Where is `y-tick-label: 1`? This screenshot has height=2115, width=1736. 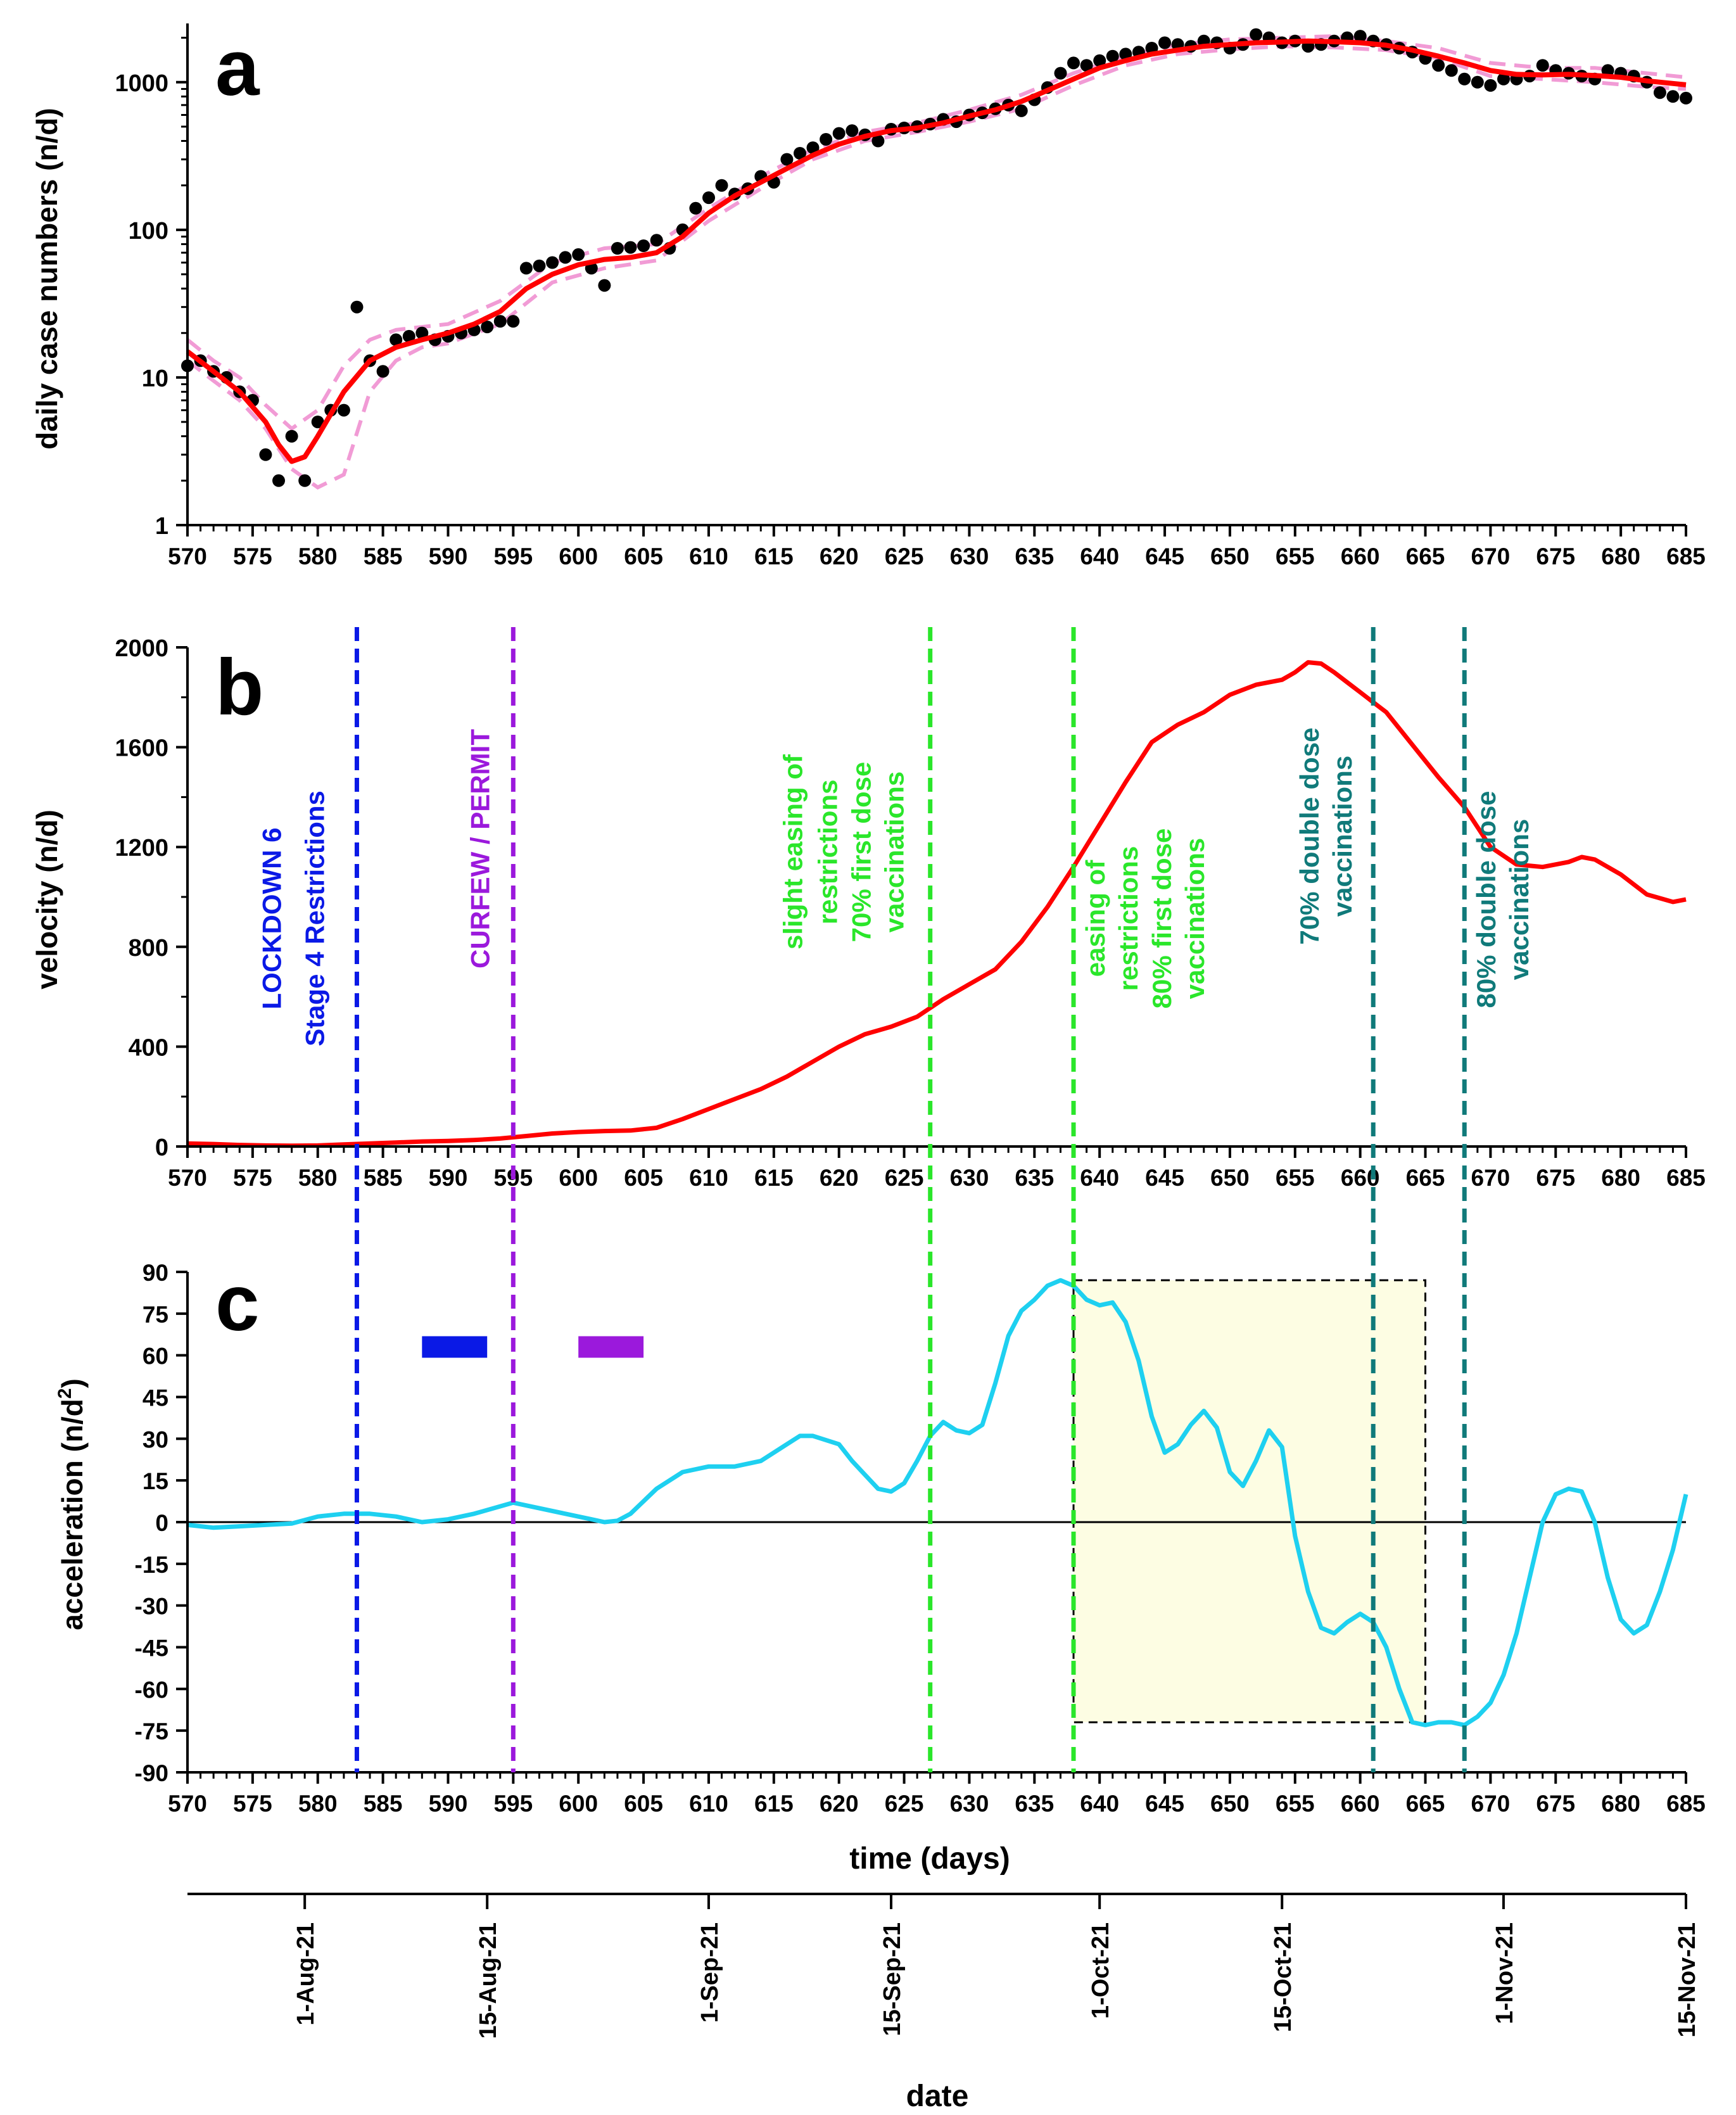 y-tick-label: 1 is located at coordinates (161, 526).